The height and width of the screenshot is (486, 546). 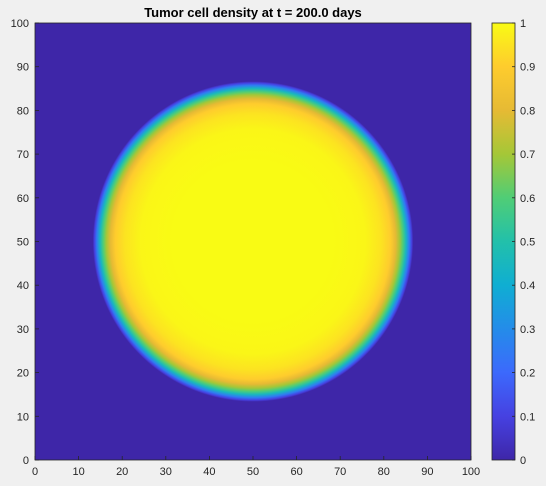 What do you see at coordinates (527, 286) in the screenshot?
I see `colorbar-tick-label: 0.4` at bounding box center [527, 286].